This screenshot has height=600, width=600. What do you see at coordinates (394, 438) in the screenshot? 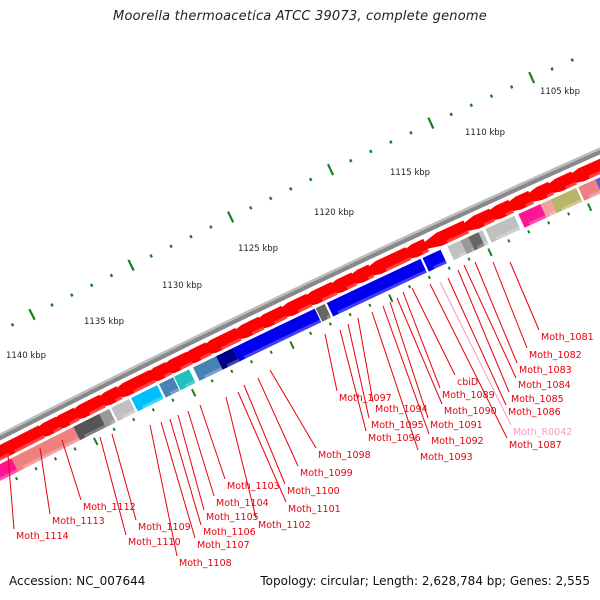
I see `gene-label: Moth_1096` at bounding box center [394, 438].